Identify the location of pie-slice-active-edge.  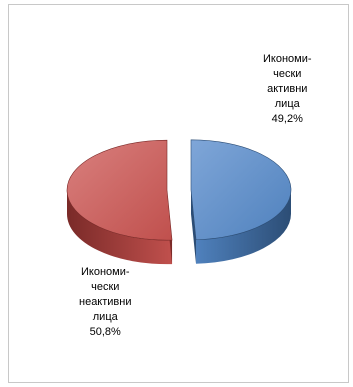
(193, 226).